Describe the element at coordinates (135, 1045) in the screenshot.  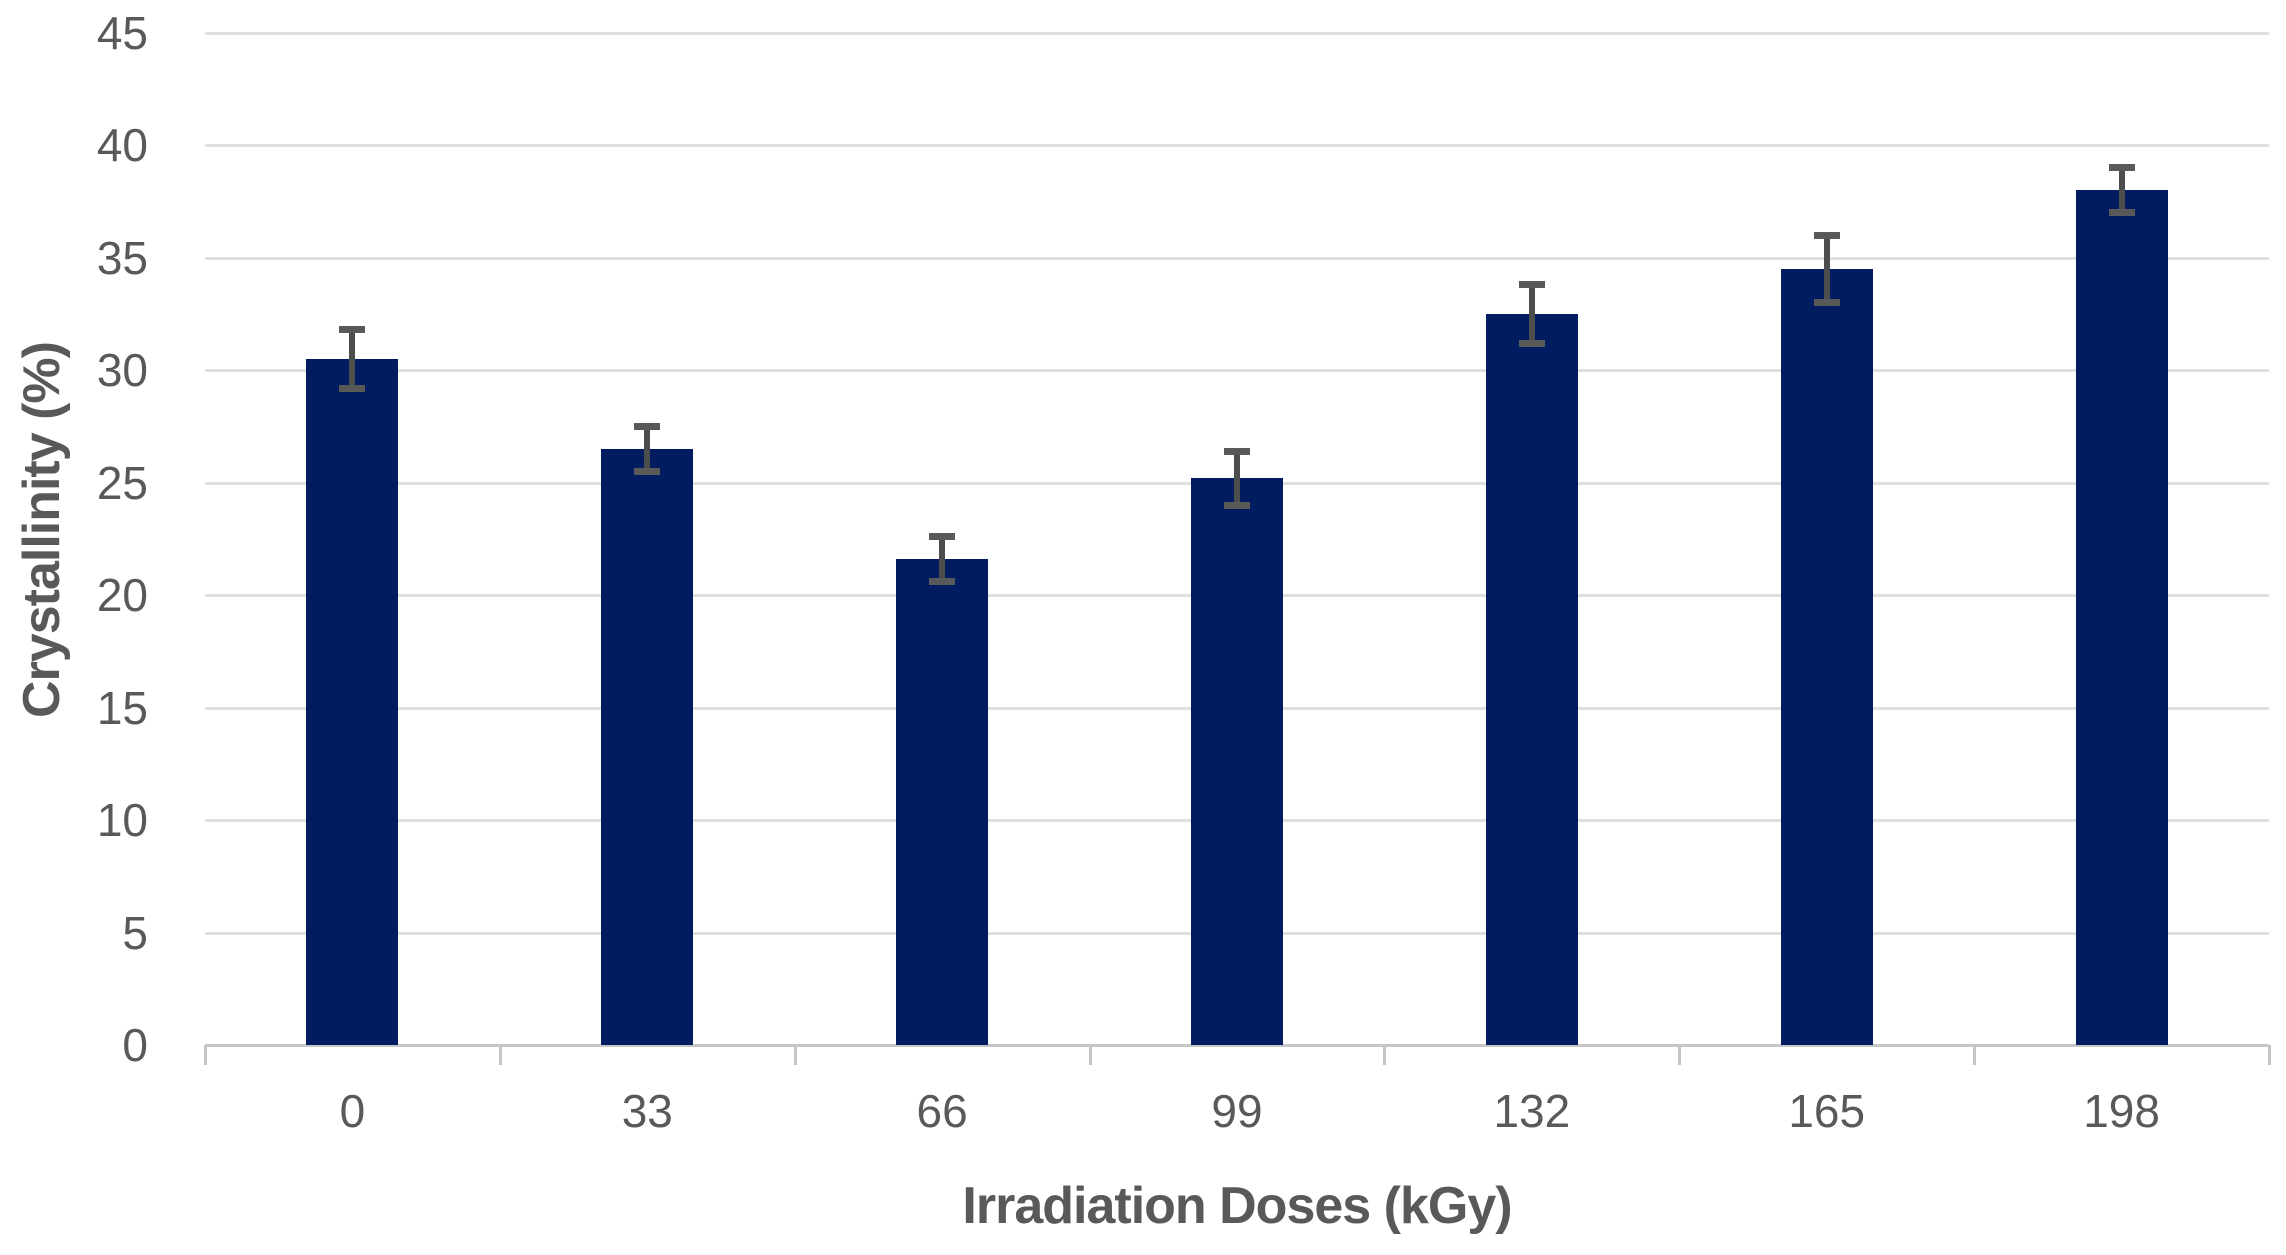
I see `y-tick-label: 0` at that location.